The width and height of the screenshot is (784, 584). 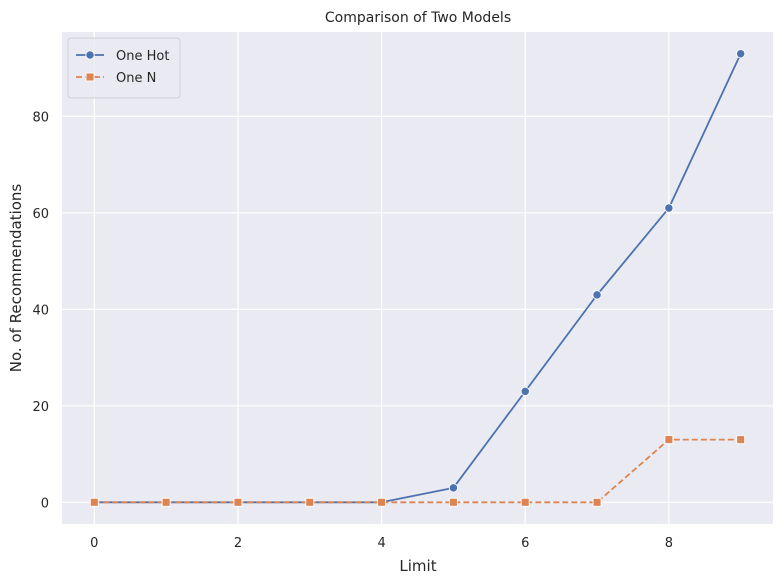 I want to click on legend-label-one-n: One N, so click(x=136, y=78).